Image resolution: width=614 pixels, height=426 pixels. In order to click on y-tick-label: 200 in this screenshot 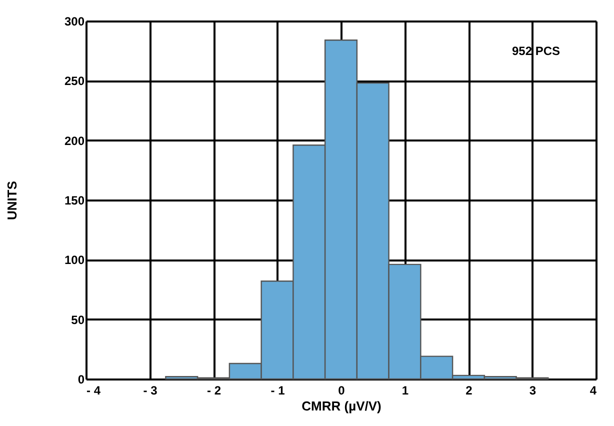, I will do `click(74, 141)`.